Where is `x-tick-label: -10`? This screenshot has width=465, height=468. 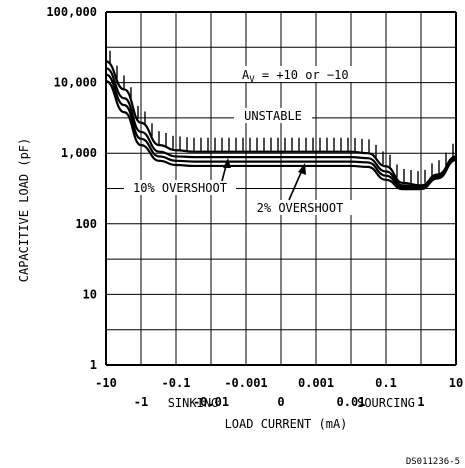
x-tick-label: -10 is located at coordinates (106, 383).